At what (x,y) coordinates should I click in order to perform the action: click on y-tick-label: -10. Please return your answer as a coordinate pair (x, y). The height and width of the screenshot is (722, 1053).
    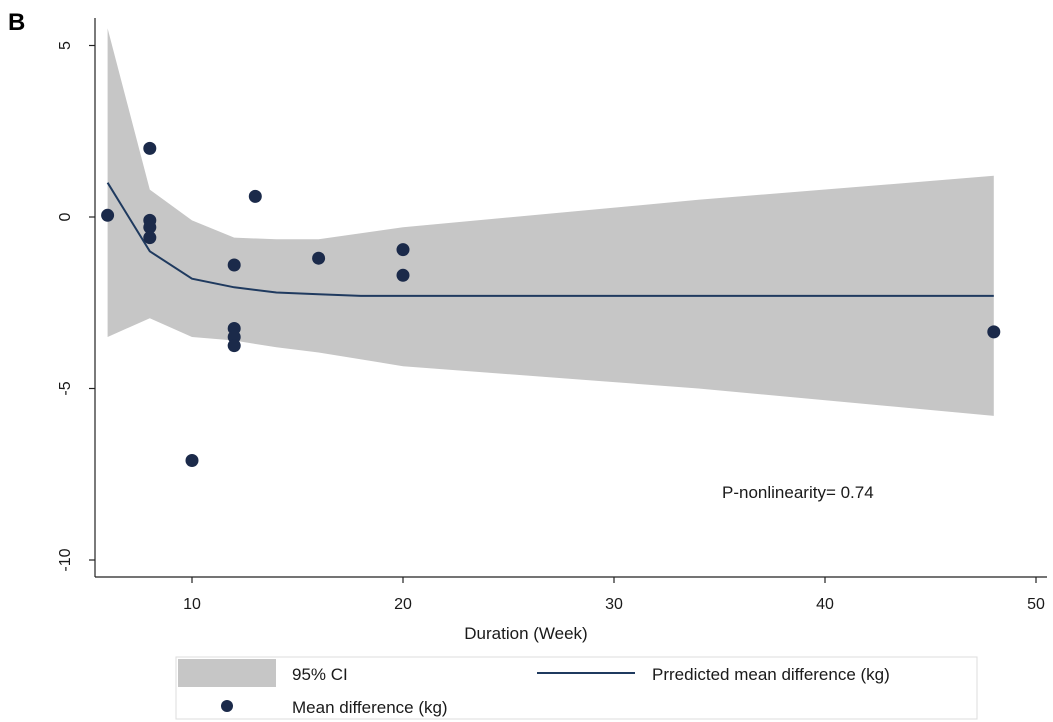
    Looking at the image, I should click on (65, 559).